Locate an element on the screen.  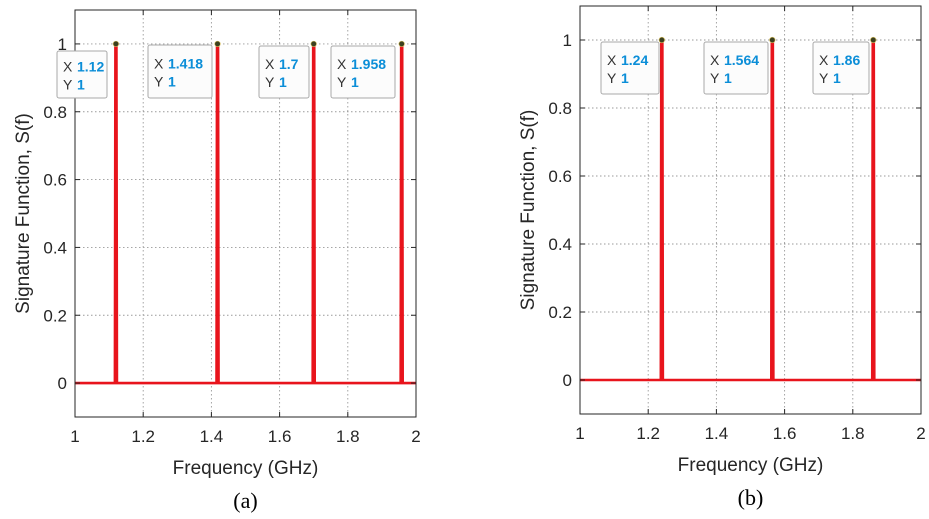
datatip: X 1.86Y 1 is located at coordinates (841, 68).